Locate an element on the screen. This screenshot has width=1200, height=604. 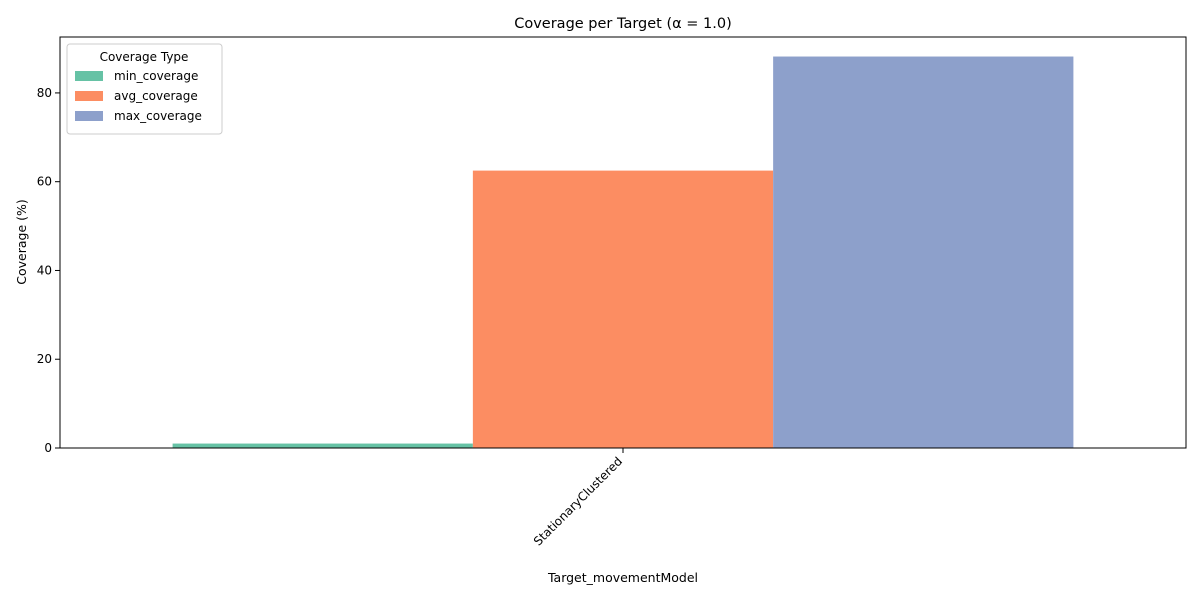
legend-title: Coverage Type is located at coordinates (144, 57).